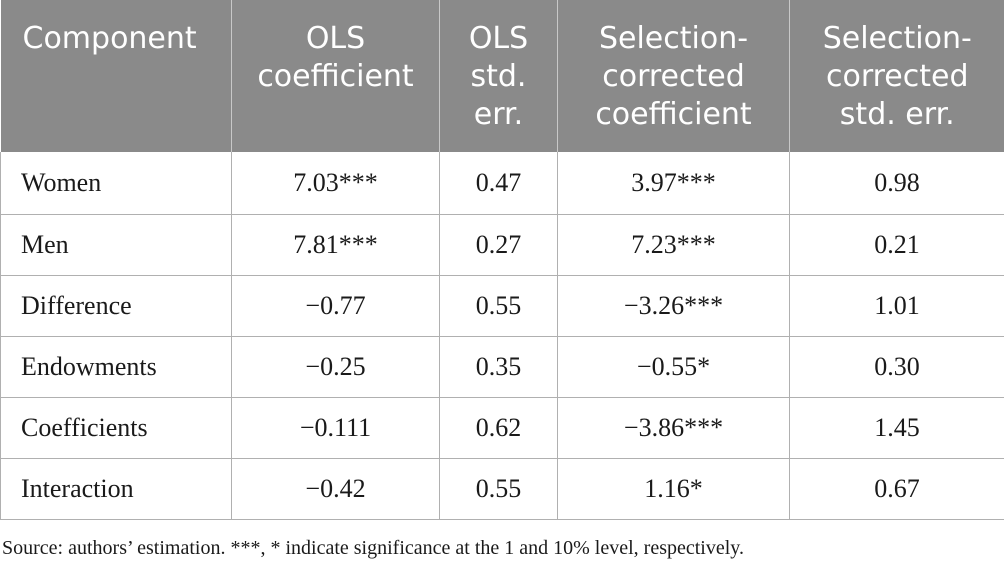 This screenshot has width=1004, height=580. I want to click on row-label: Difference, so click(116, 306).